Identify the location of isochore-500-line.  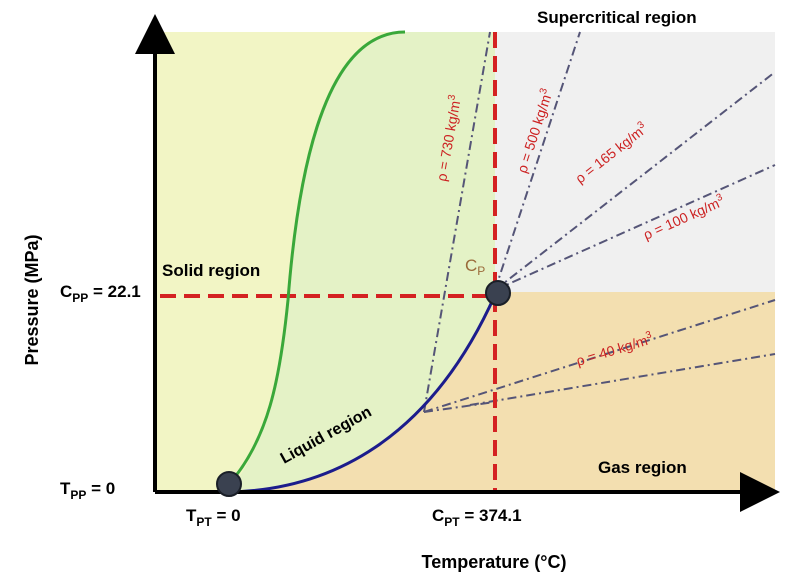
(537, 161).